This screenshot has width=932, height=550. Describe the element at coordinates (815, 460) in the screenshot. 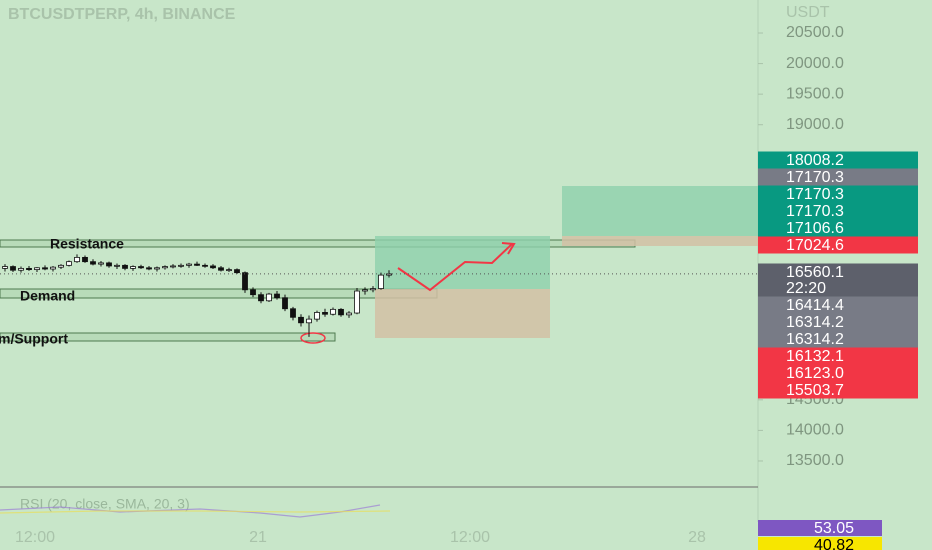

I see `y-tick-label: 13500.0` at that location.